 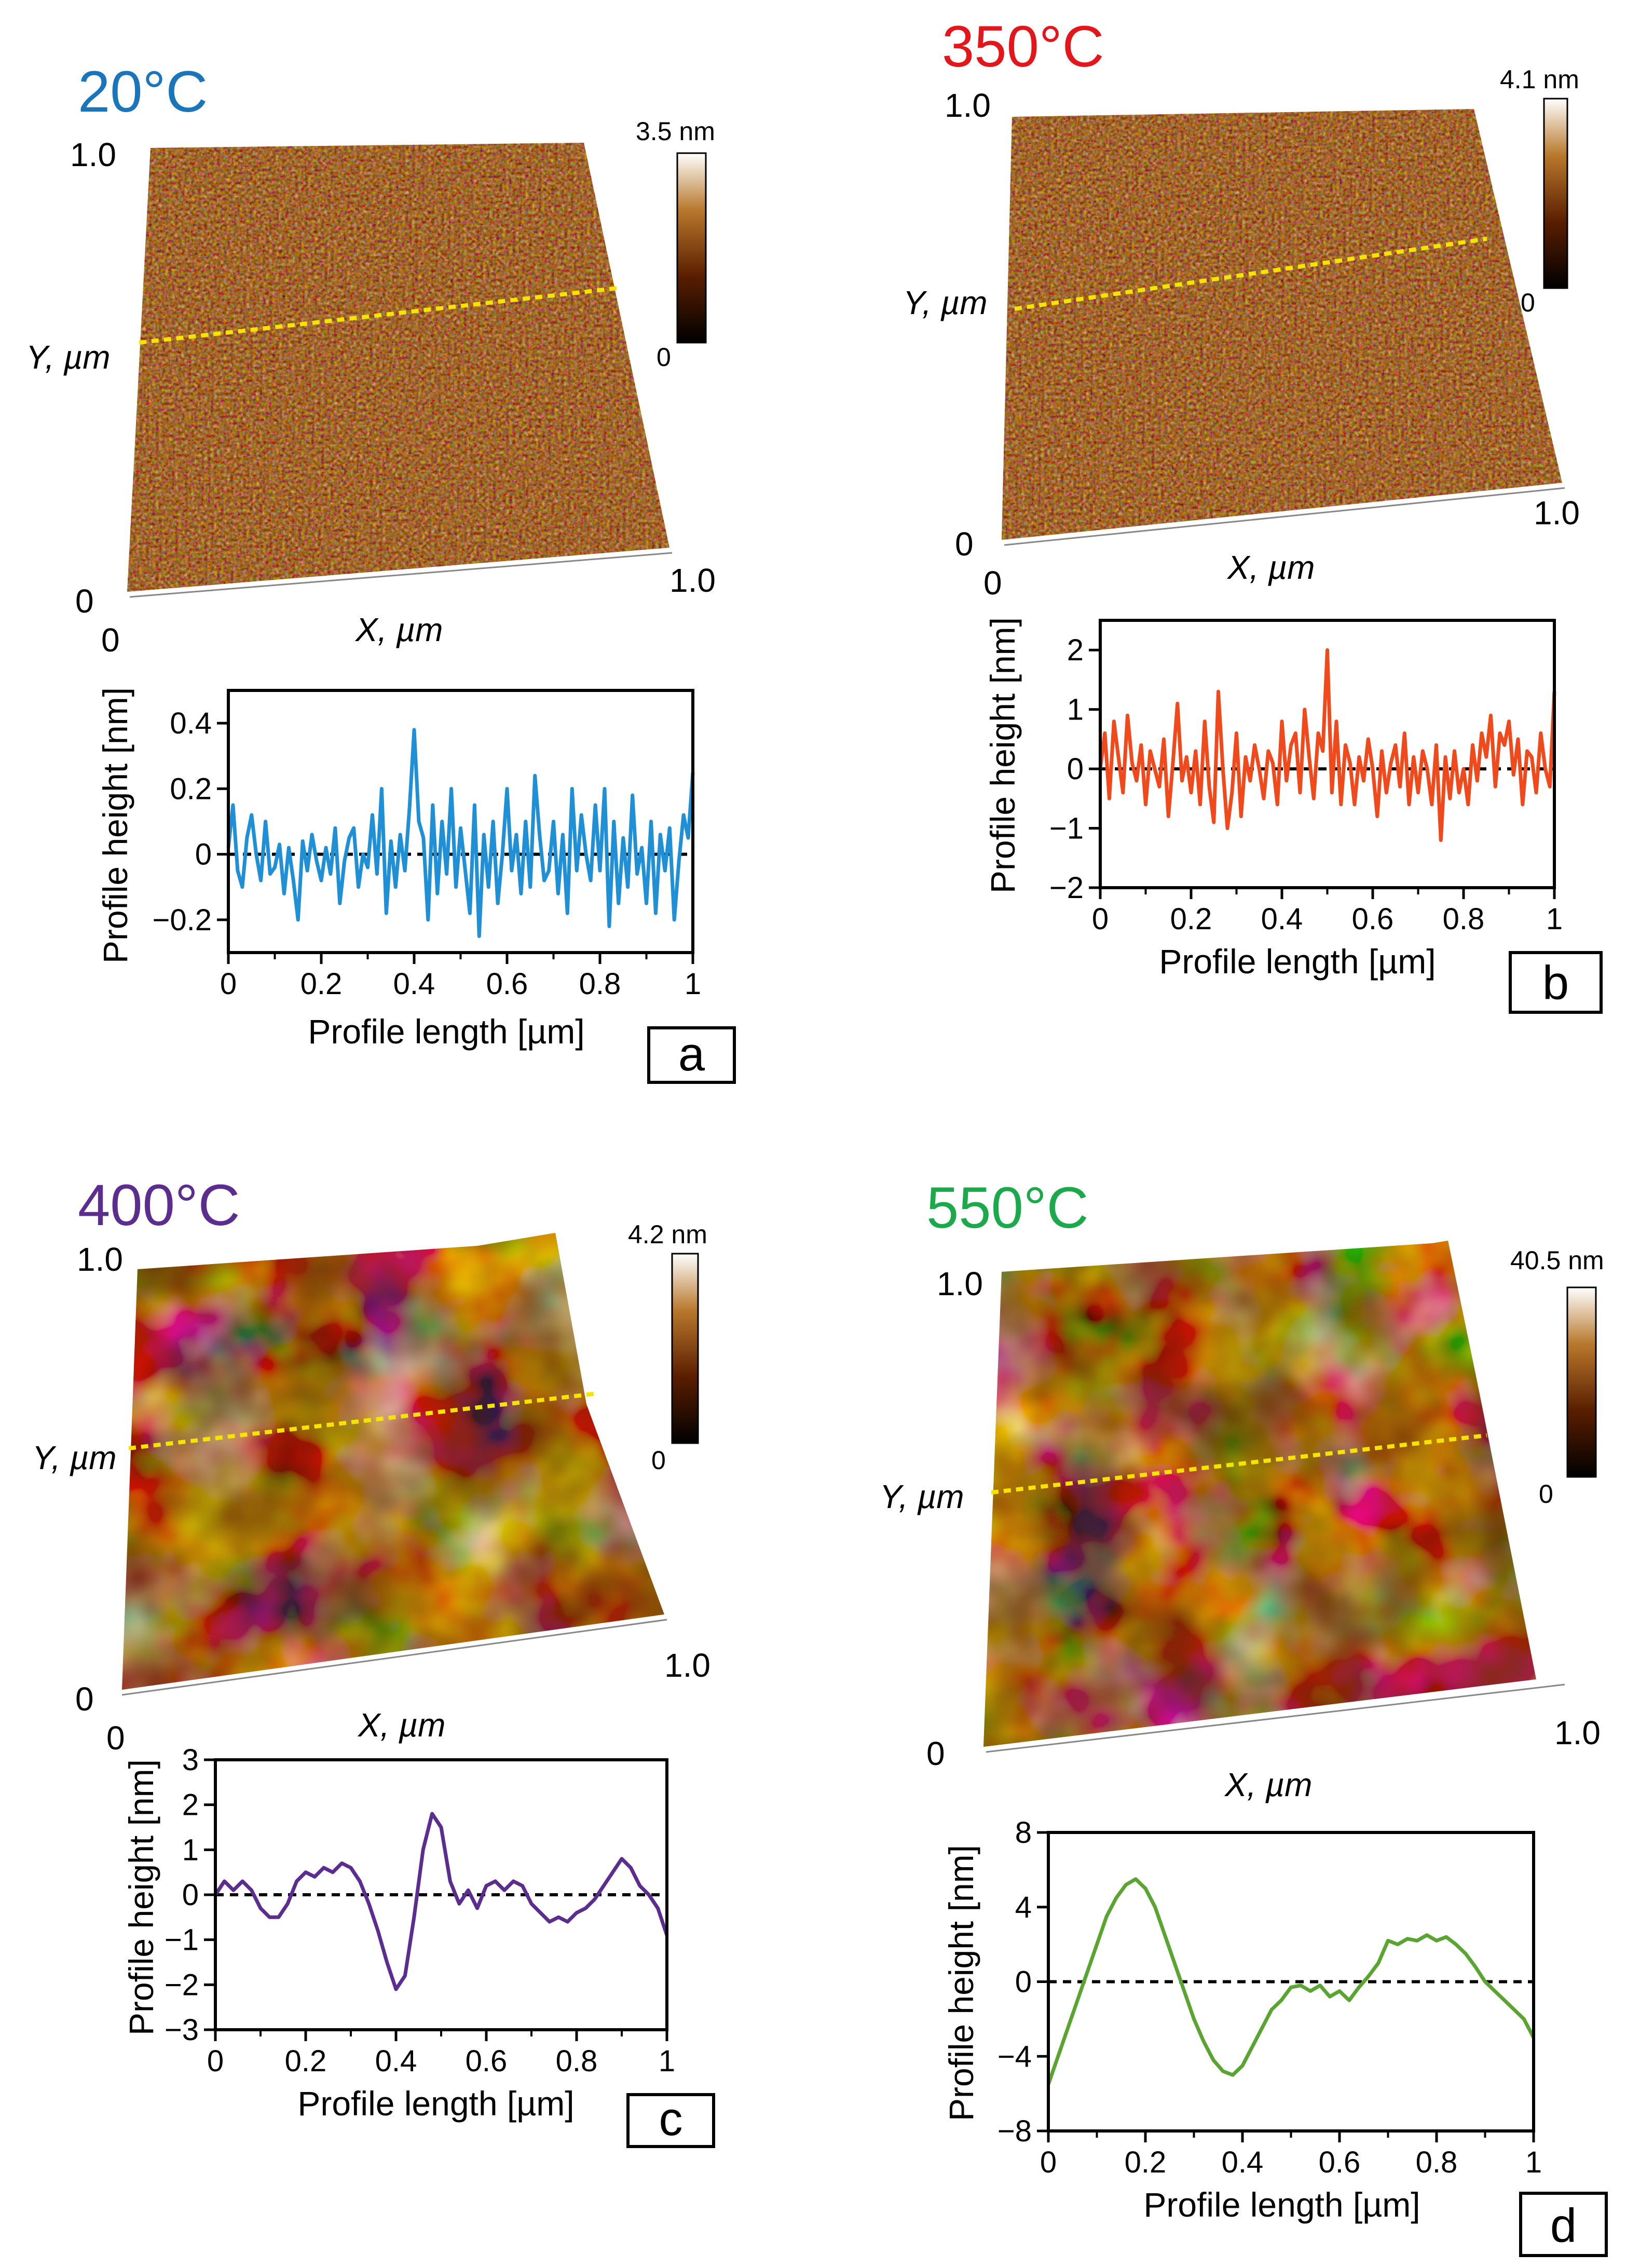 What do you see at coordinates (945, 302) in the screenshot?
I see `panel-b-y-axis-label: Y, µm` at bounding box center [945, 302].